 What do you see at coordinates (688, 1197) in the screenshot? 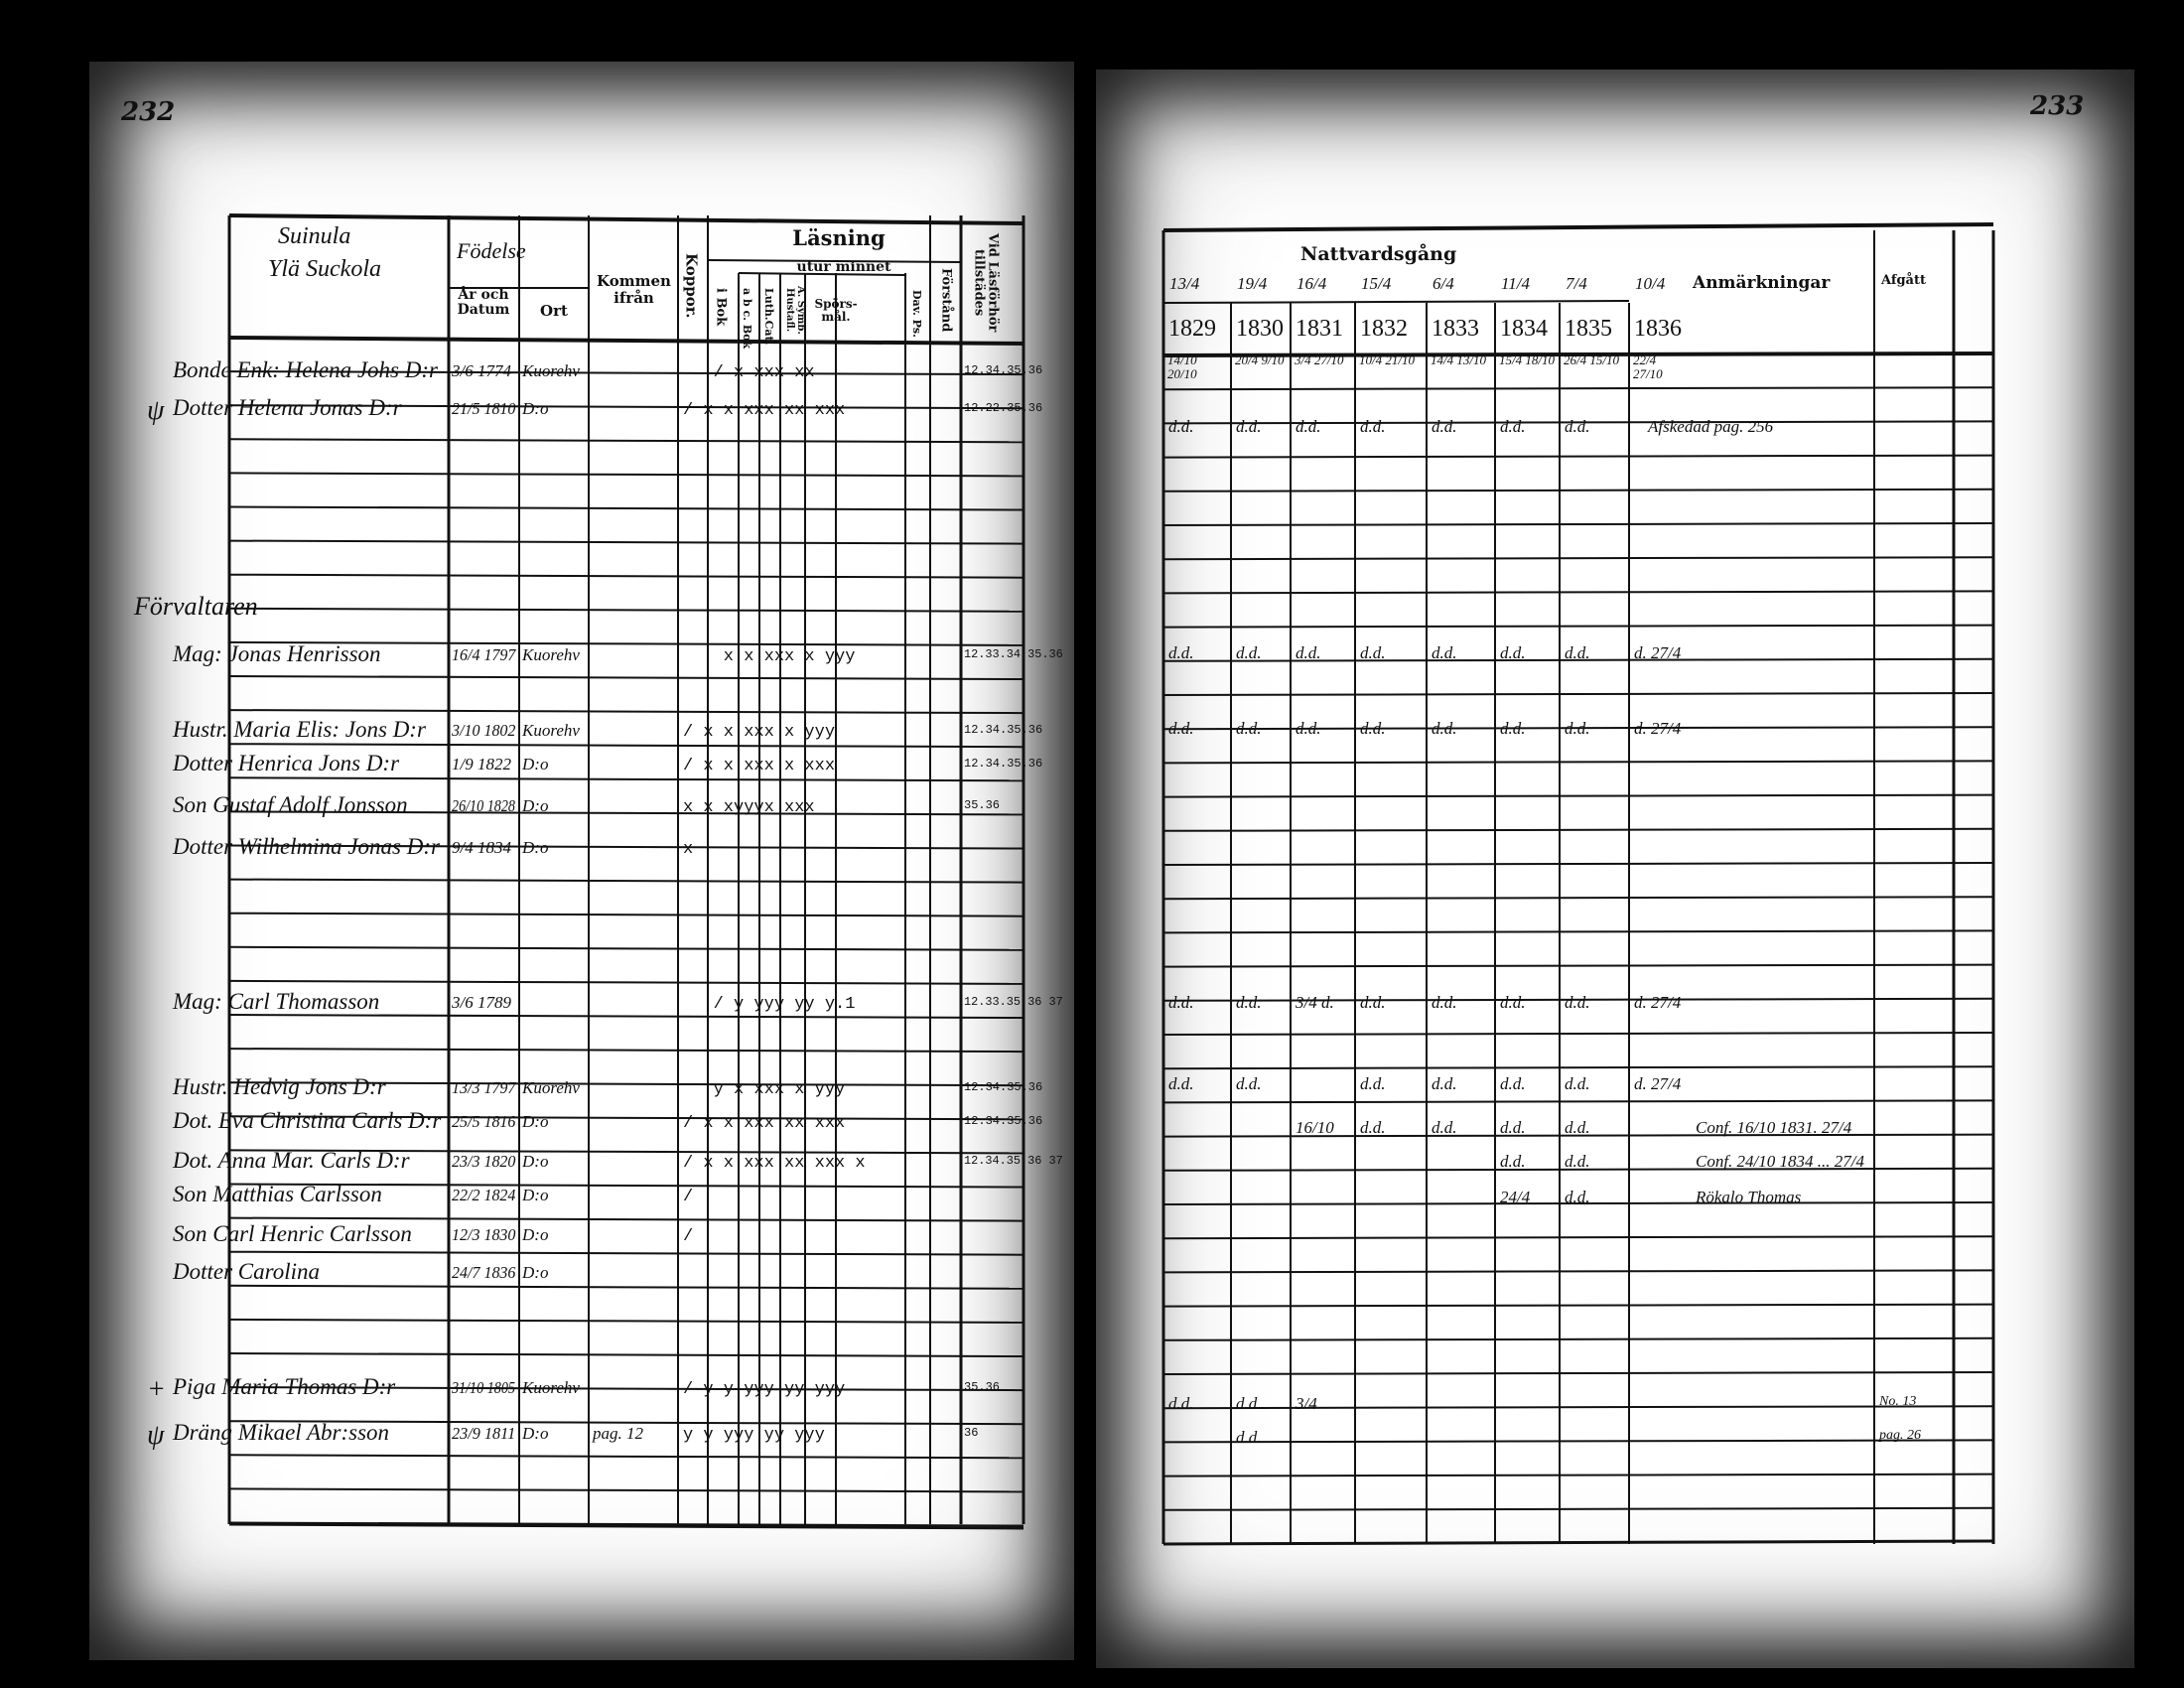
I see `reading-marks: /` at bounding box center [688, 1197].